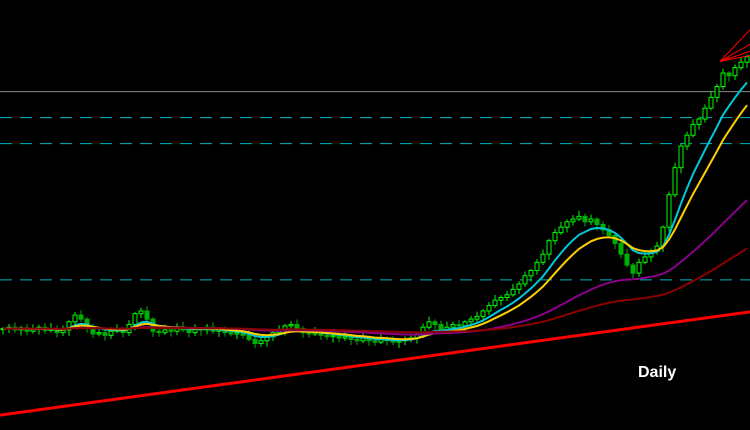  What do you see at coordinates (657, 372) in the screenshot?
I see `timeframe-label: Daily` at bounding box center [657, 372].